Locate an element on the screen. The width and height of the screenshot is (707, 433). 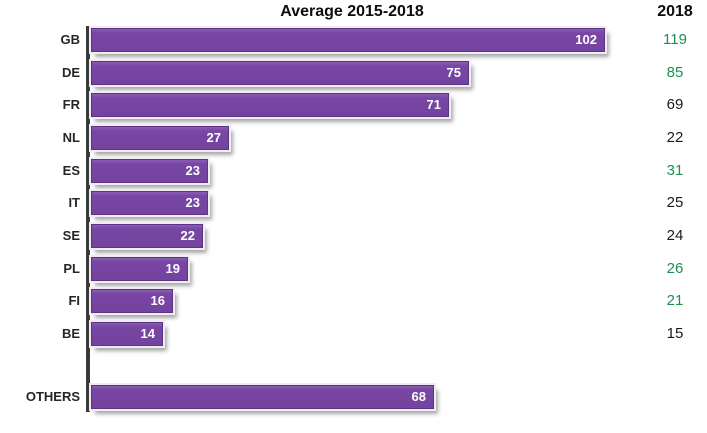
bar-se: 22 is located at coordinates (147, 236).